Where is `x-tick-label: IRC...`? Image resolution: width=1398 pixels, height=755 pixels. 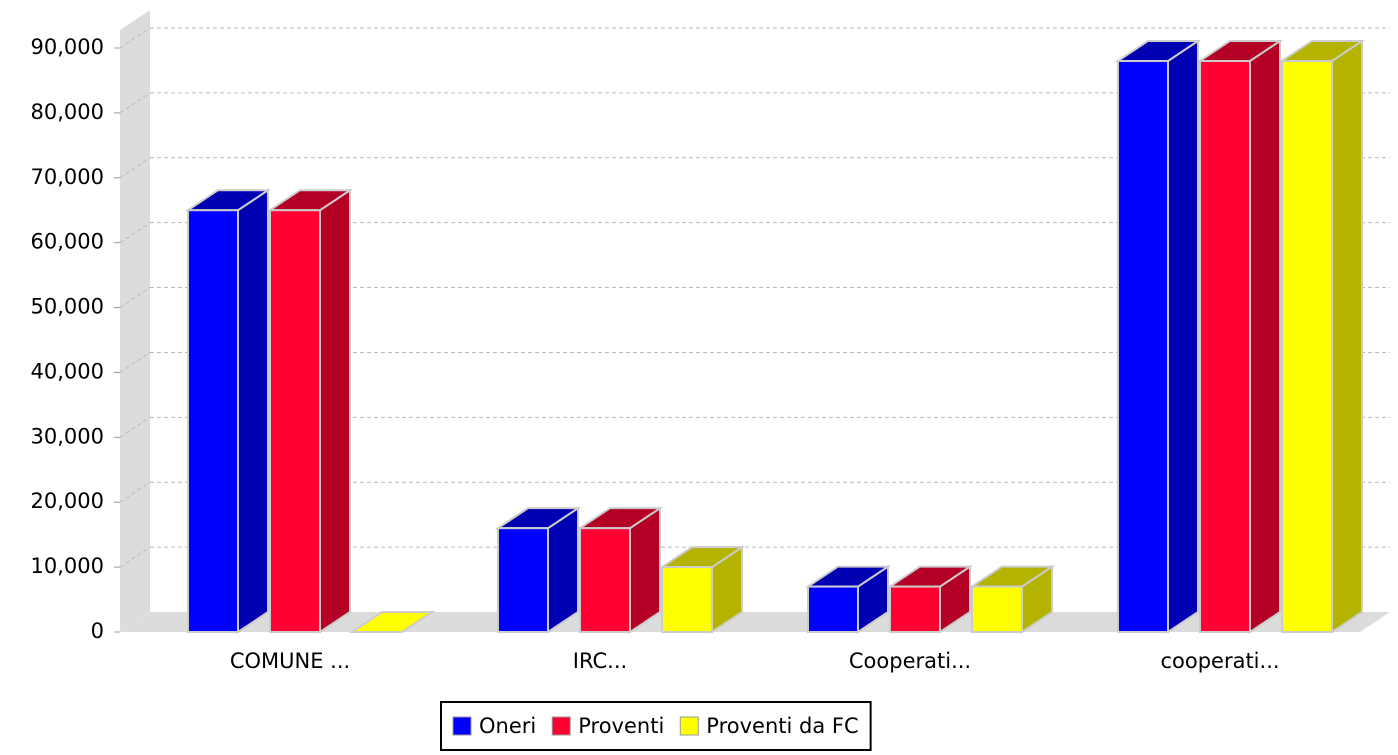 x-tick-label: IRC... is located at coordinates (600, 661).